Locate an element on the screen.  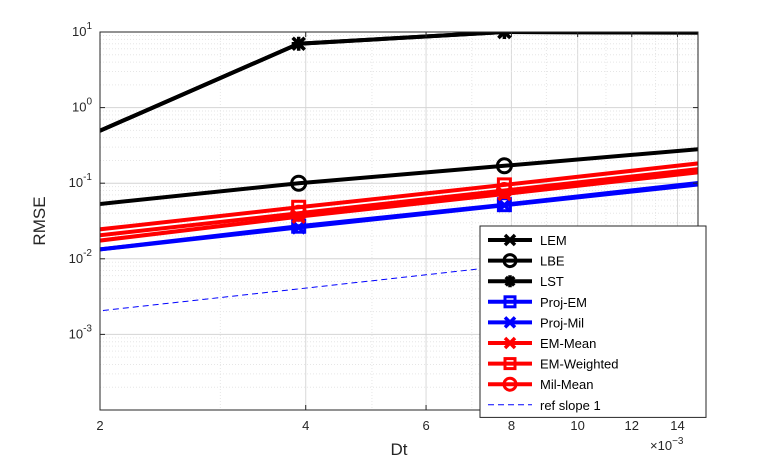
legend-label: LST is located at coordinates (552, 281).